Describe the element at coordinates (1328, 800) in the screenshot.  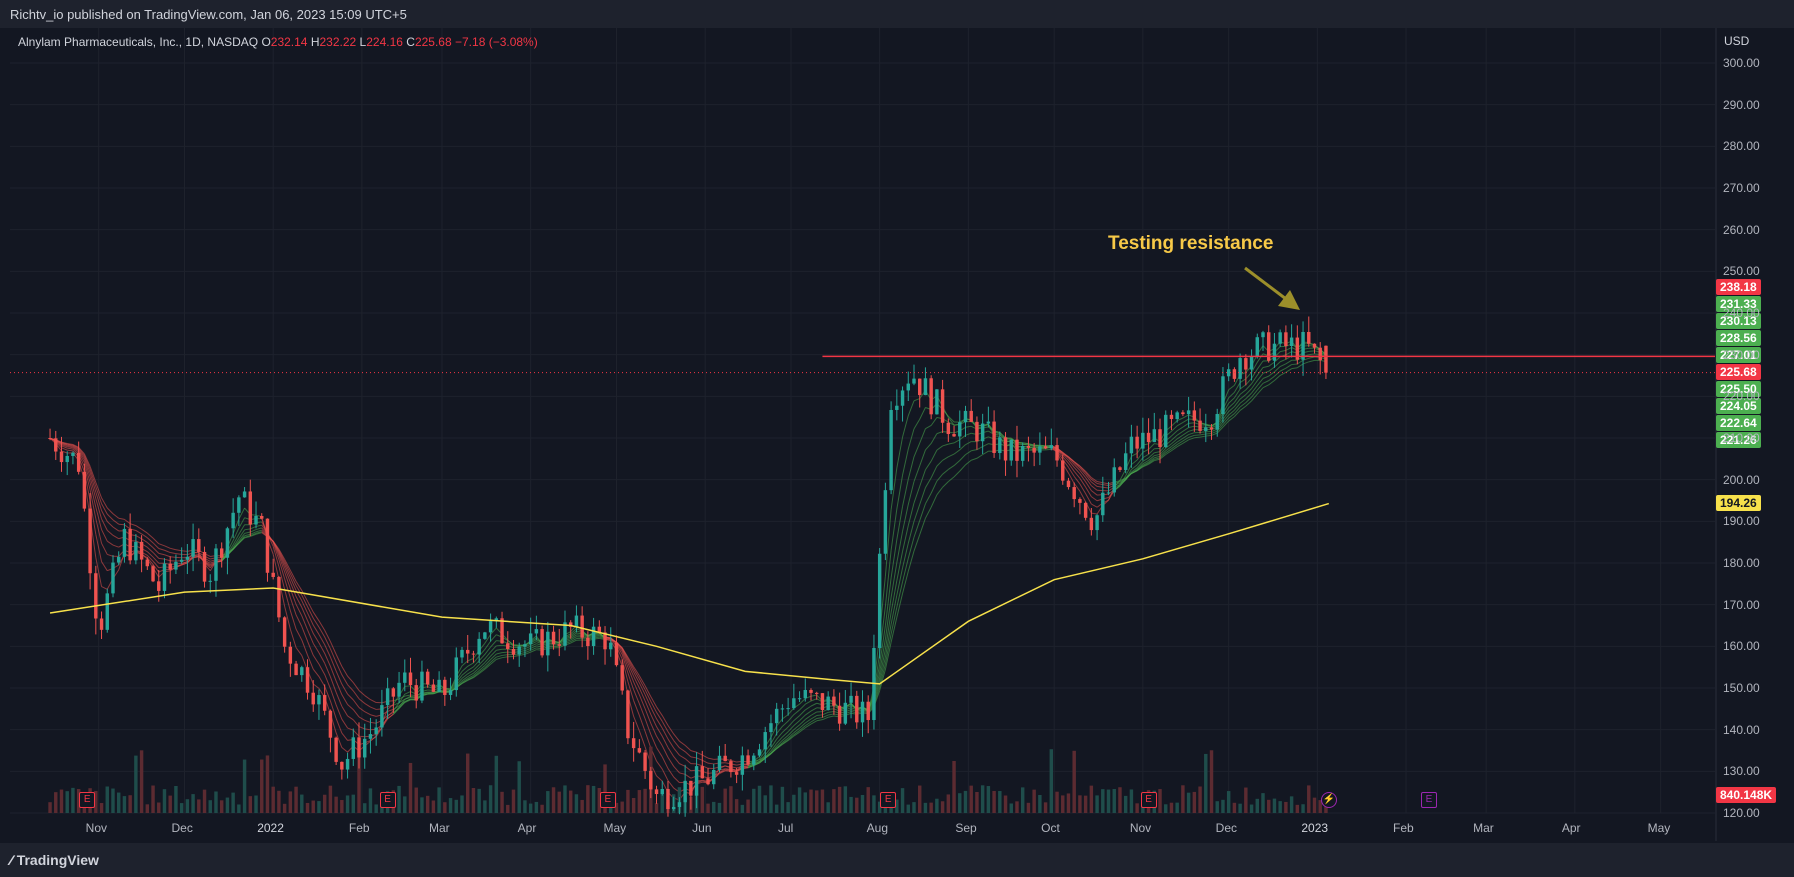
I see `dividend-marker: ⚡` at that location.